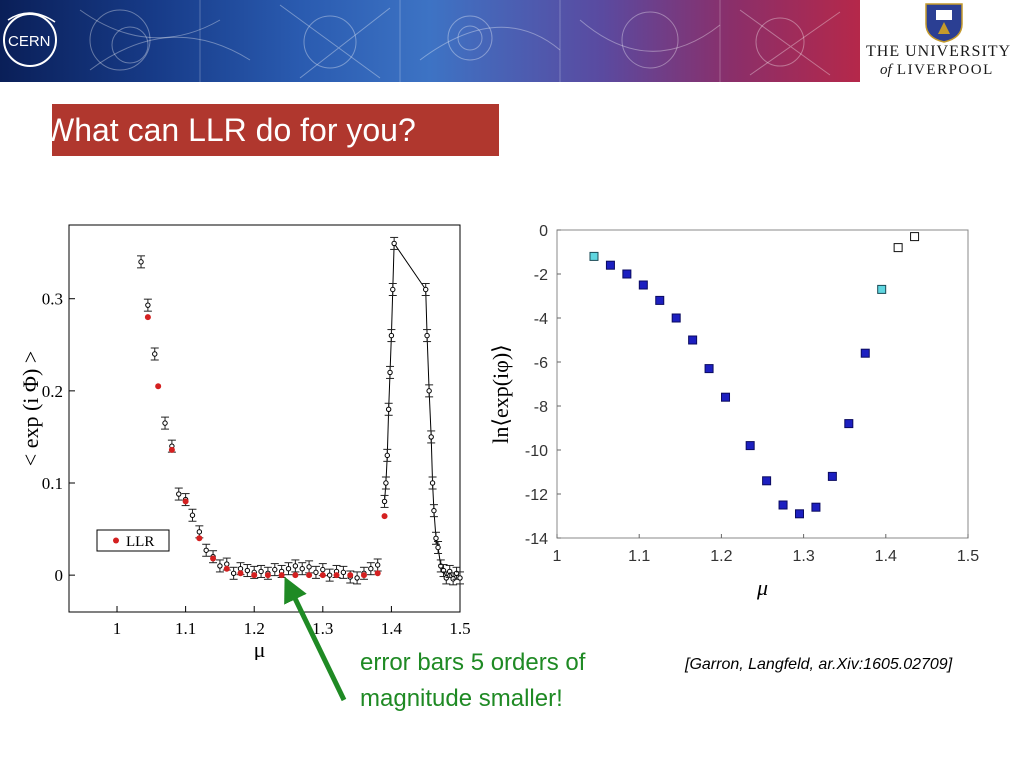 This screenshot has width=1024, height=768. I want to click on y-tick-label: 0.3, so click(52, 299).